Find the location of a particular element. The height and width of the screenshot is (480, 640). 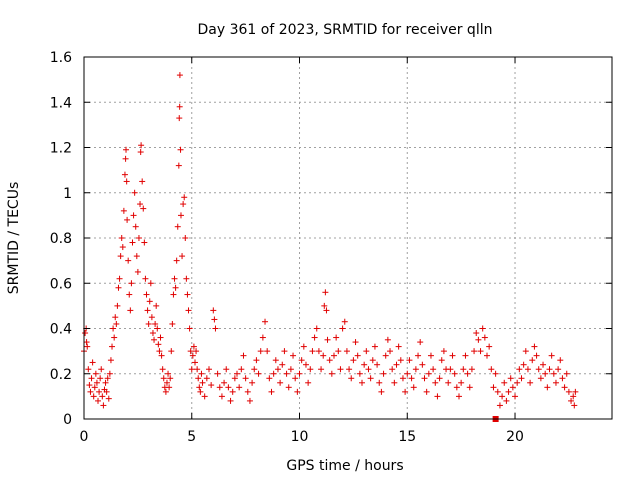

y-tick-label: 0.4 is located at coordinates (61, 330).